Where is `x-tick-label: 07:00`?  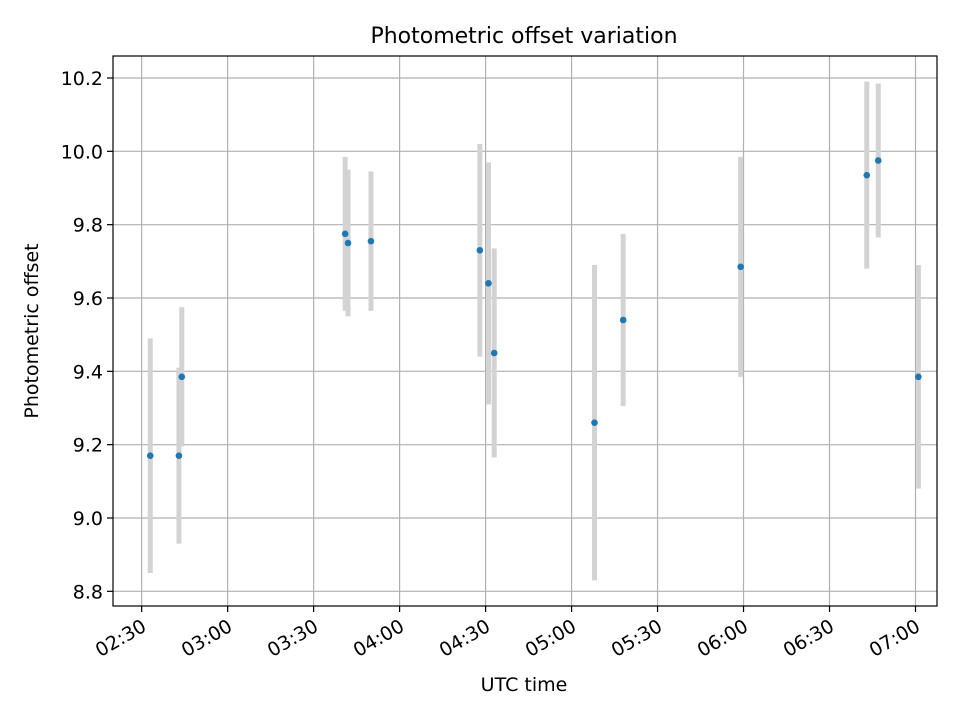 x-tick-label: 07:00 is located at coordinates (895, 638).